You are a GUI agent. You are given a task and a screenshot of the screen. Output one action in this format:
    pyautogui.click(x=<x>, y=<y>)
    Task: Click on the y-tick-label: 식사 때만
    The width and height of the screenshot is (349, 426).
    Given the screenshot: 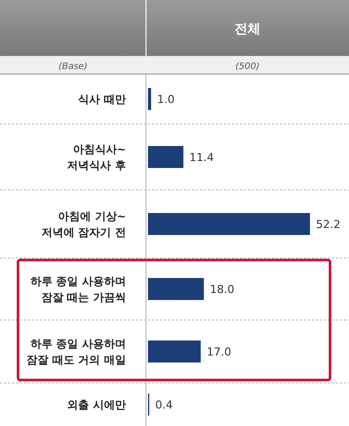 What is the action you would take?
    pyautogui.click(x=102, y=99)
    